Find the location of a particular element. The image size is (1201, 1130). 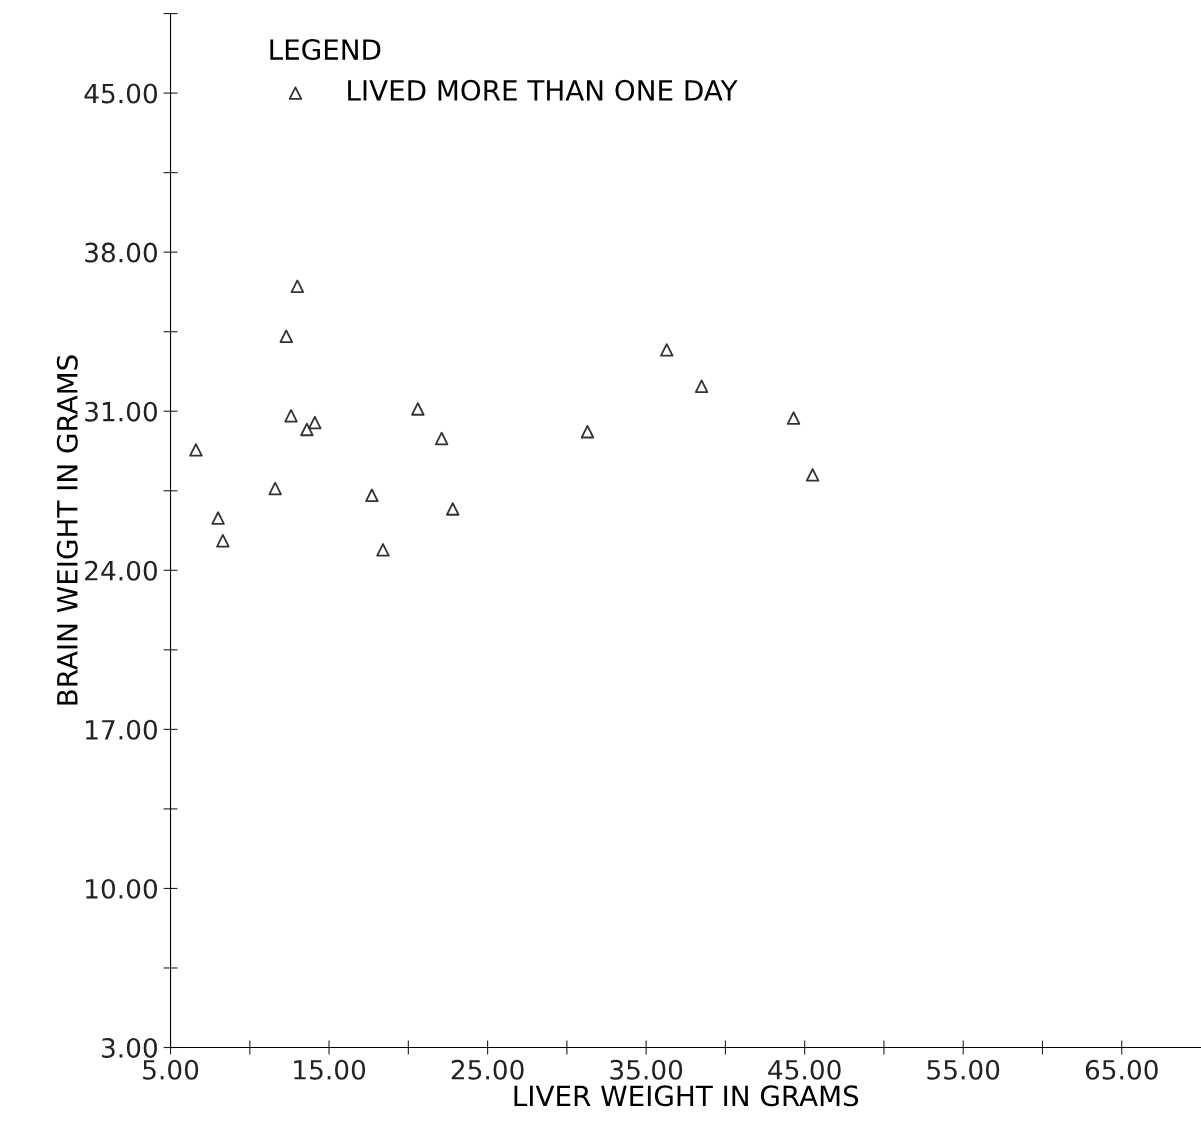

y-tick-label: 10.00 is located at coordinates (121, 888).